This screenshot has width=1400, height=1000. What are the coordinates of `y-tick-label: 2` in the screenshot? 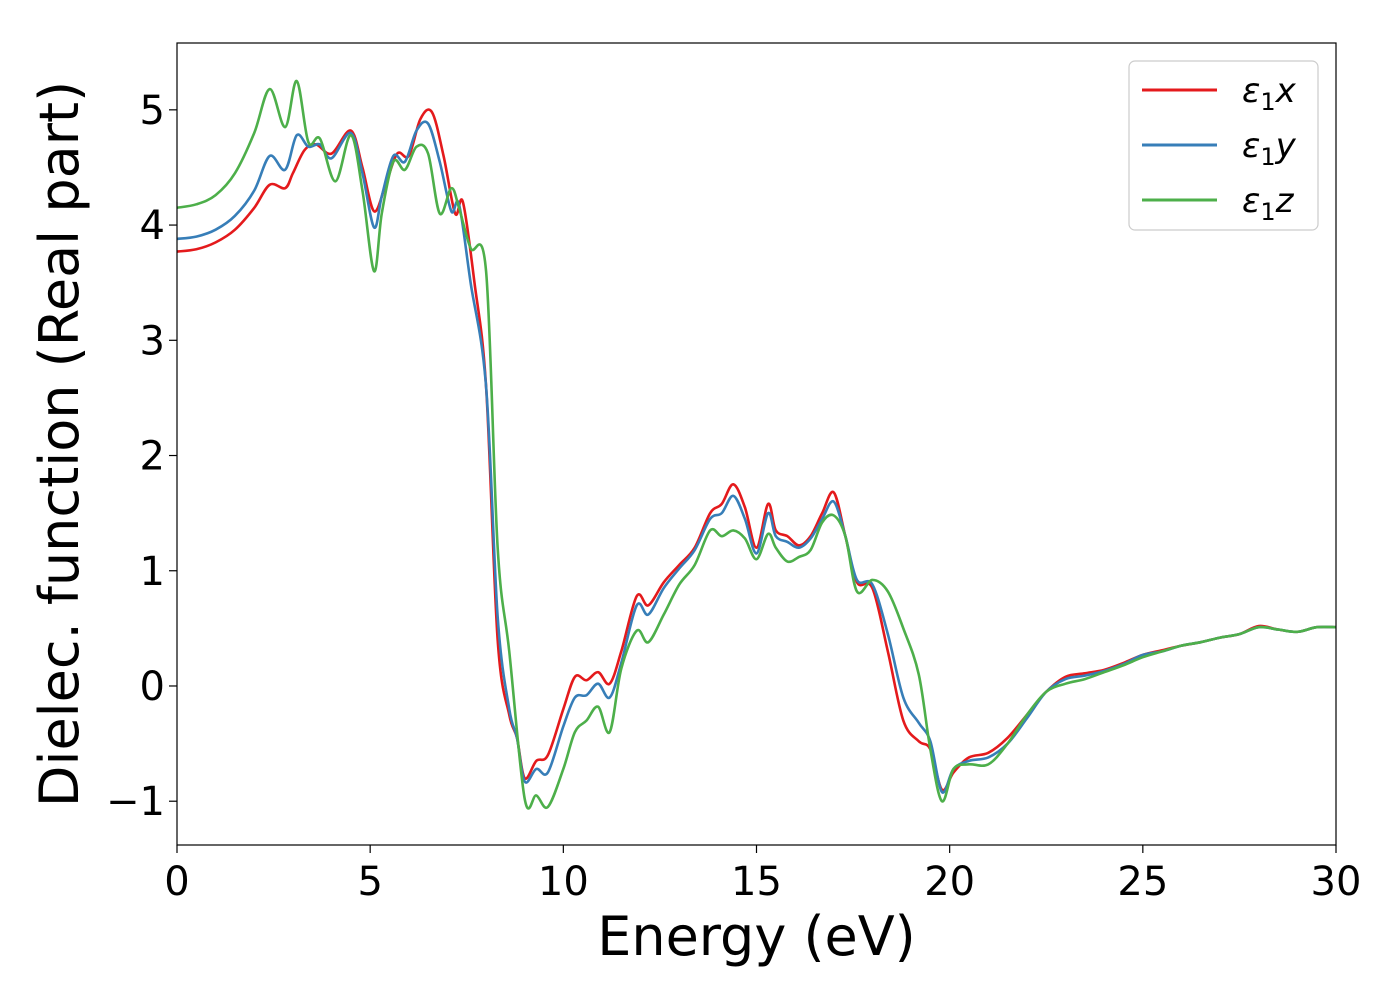 It's located at (152, 457).